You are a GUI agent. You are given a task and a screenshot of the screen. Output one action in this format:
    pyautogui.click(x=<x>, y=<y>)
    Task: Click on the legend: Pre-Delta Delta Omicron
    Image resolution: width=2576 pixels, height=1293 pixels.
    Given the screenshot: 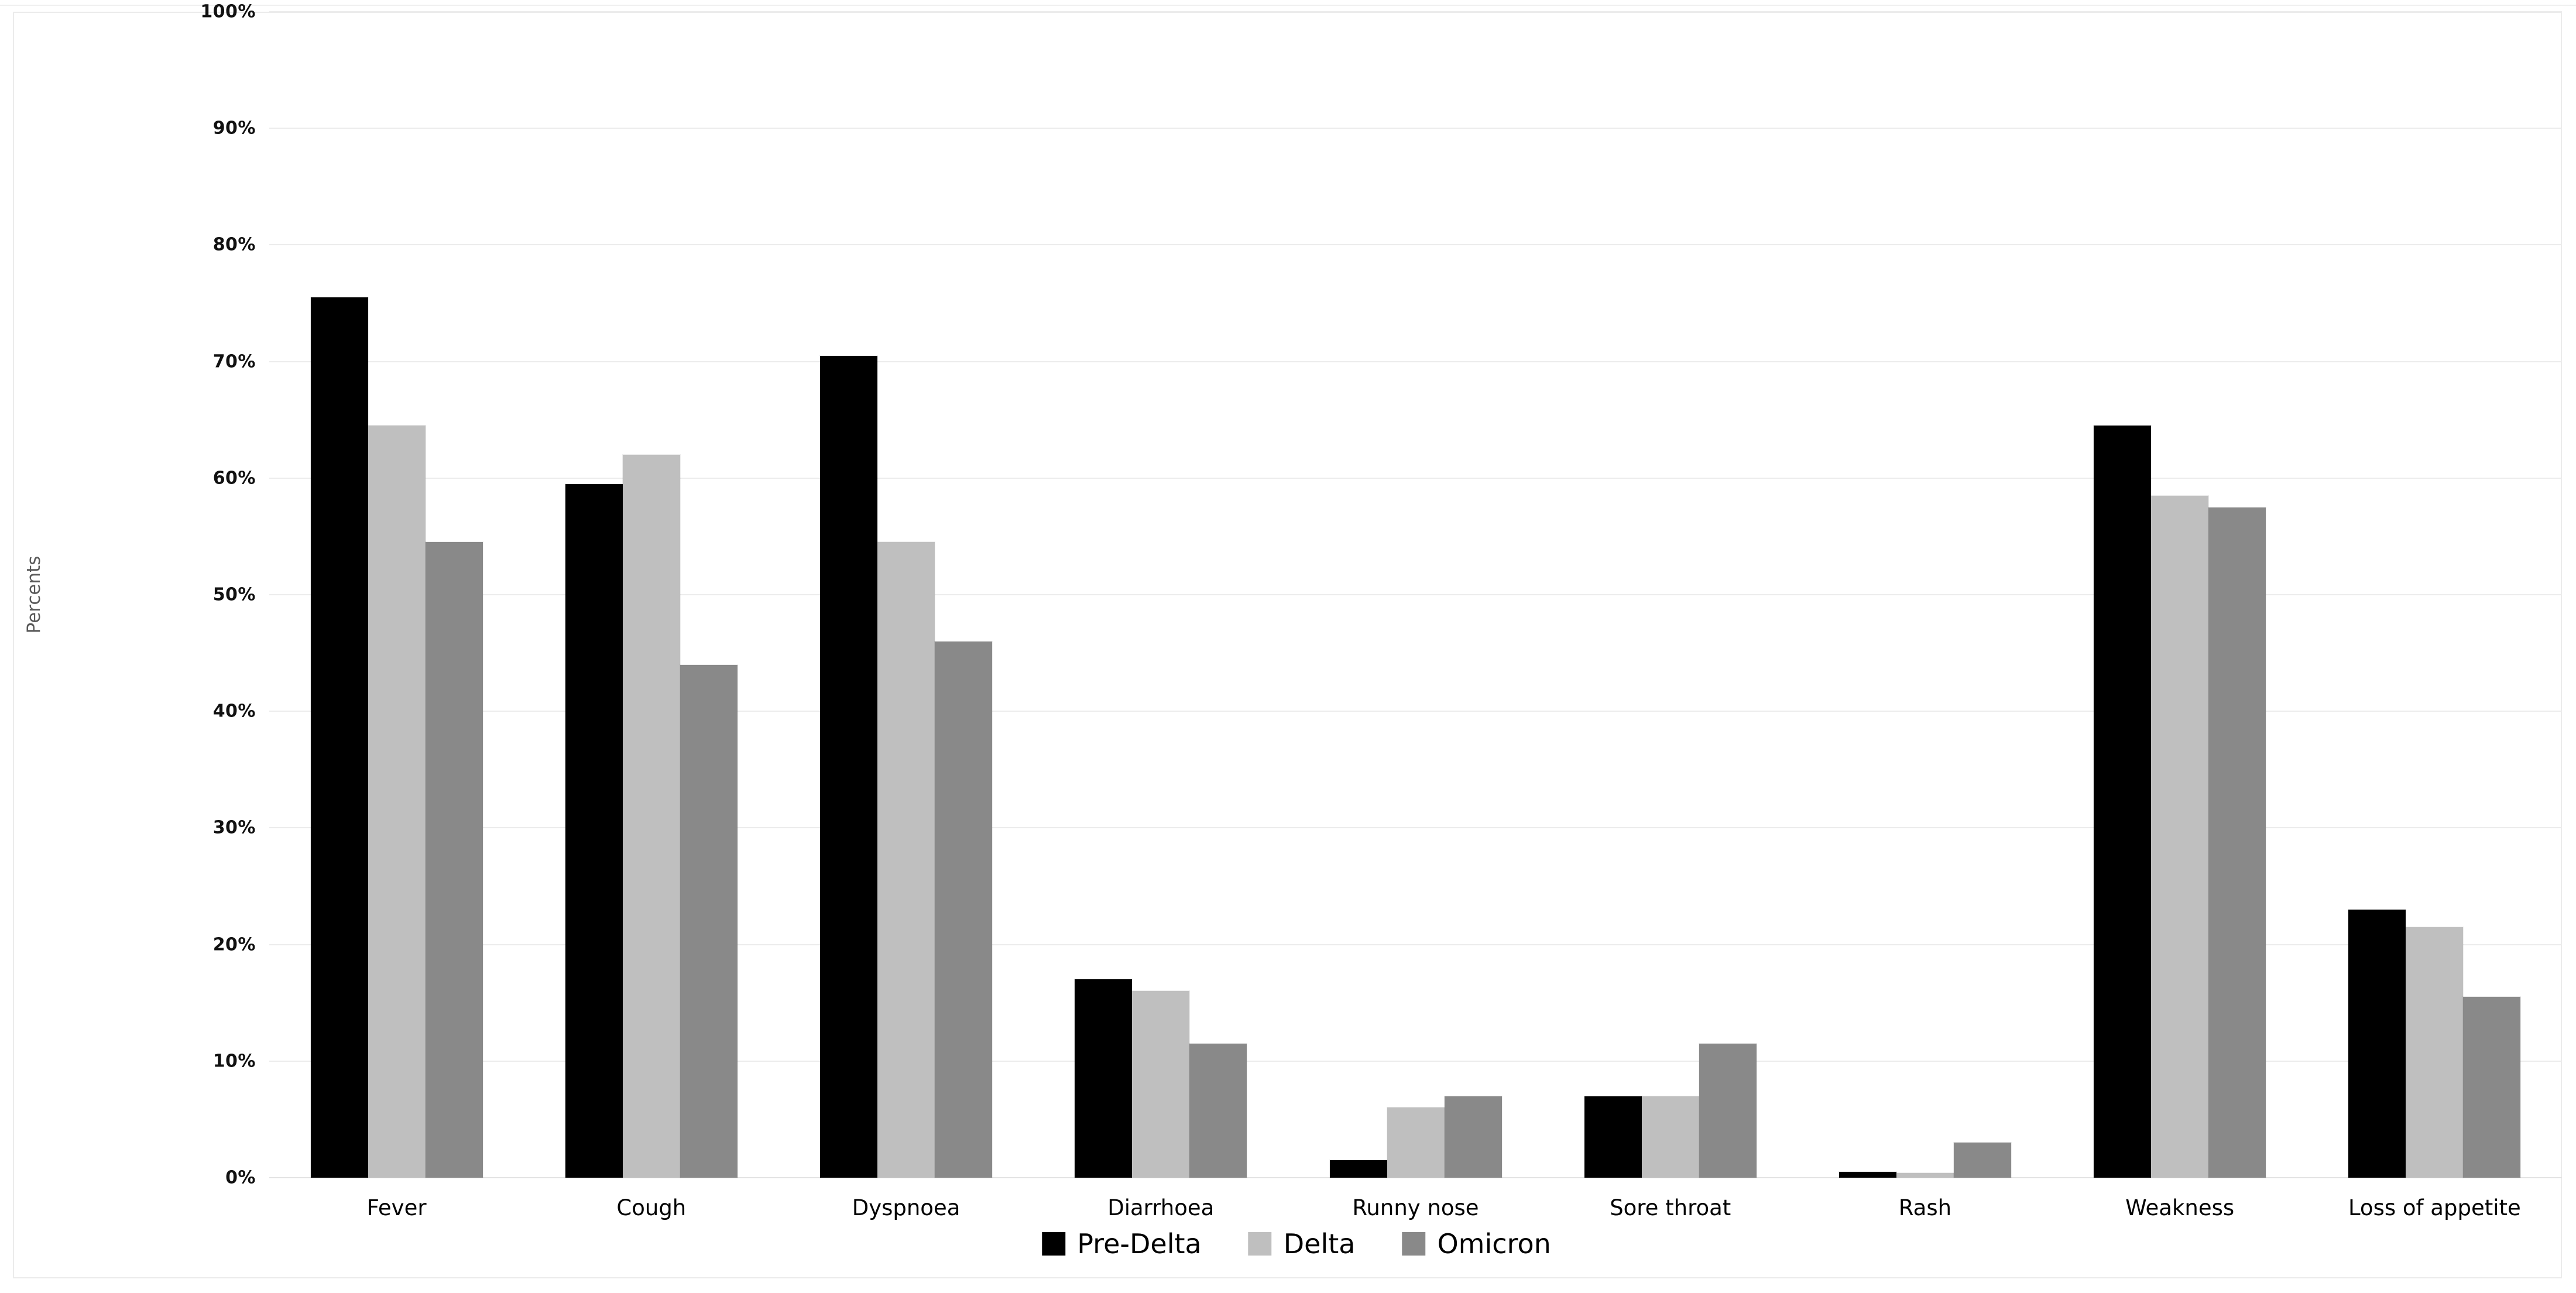 What is the action you would take?
    pyautogui.click(x=1296, y=1244)
    